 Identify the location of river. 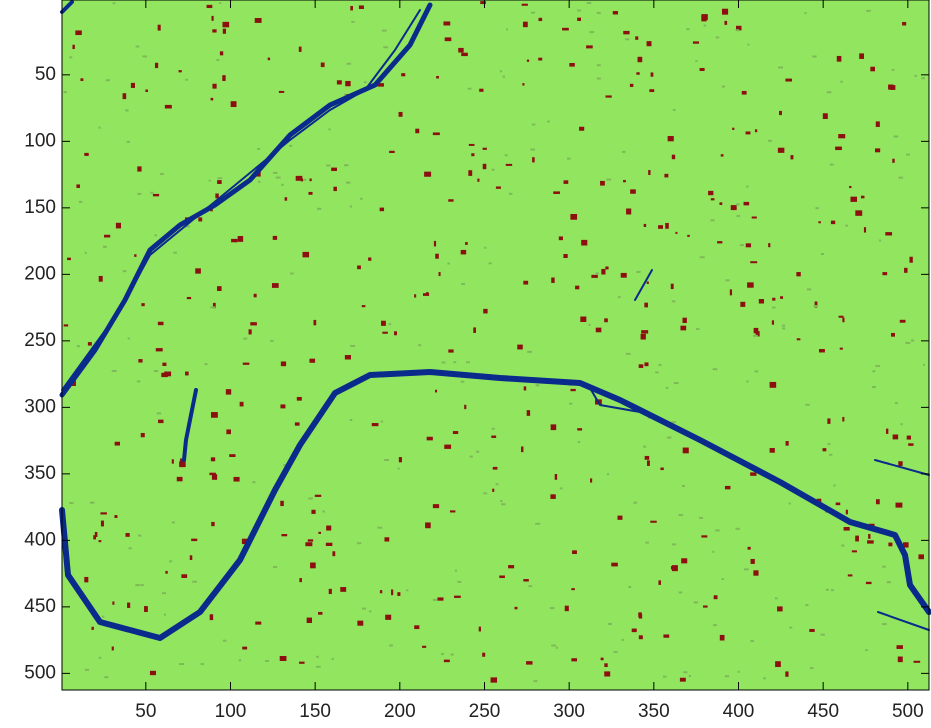
(129, 231).